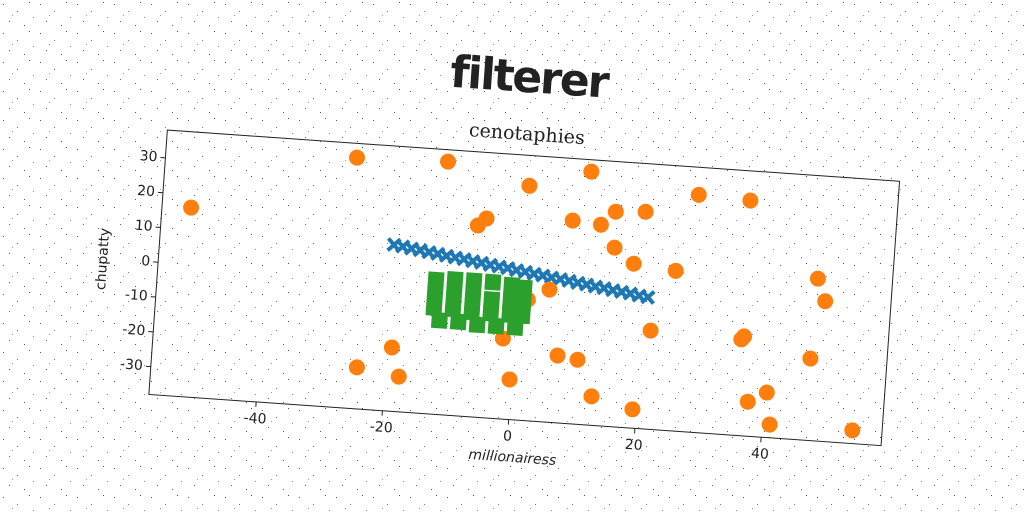 This screenshot has width=1024, height=512. What do you see at coordinates (512, 458) in the screenshot?
I see `x-axis-label: millionairess` at bounding box center [512, 458].